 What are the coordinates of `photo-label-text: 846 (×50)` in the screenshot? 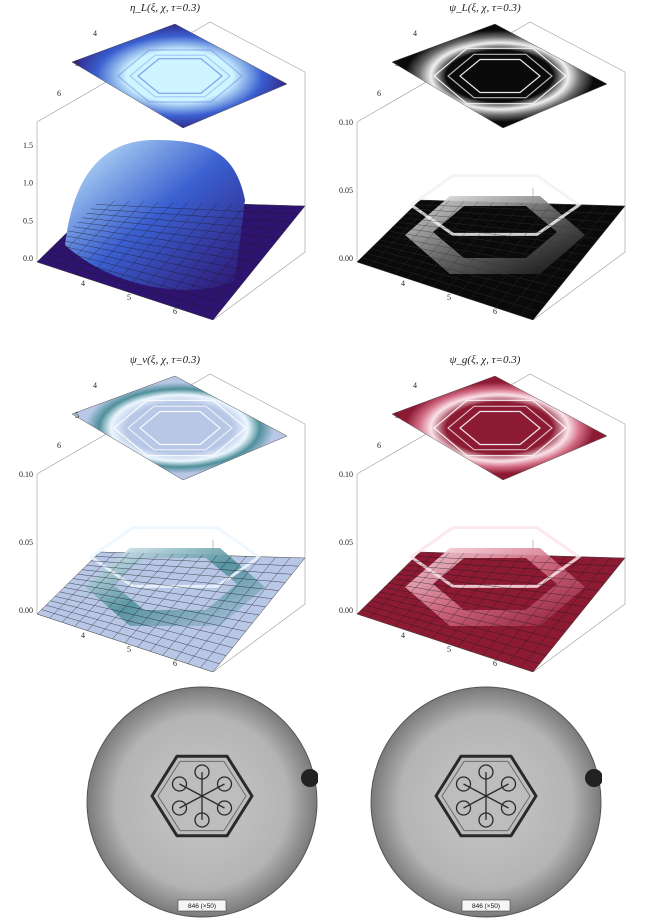 It's located at (202, 906).